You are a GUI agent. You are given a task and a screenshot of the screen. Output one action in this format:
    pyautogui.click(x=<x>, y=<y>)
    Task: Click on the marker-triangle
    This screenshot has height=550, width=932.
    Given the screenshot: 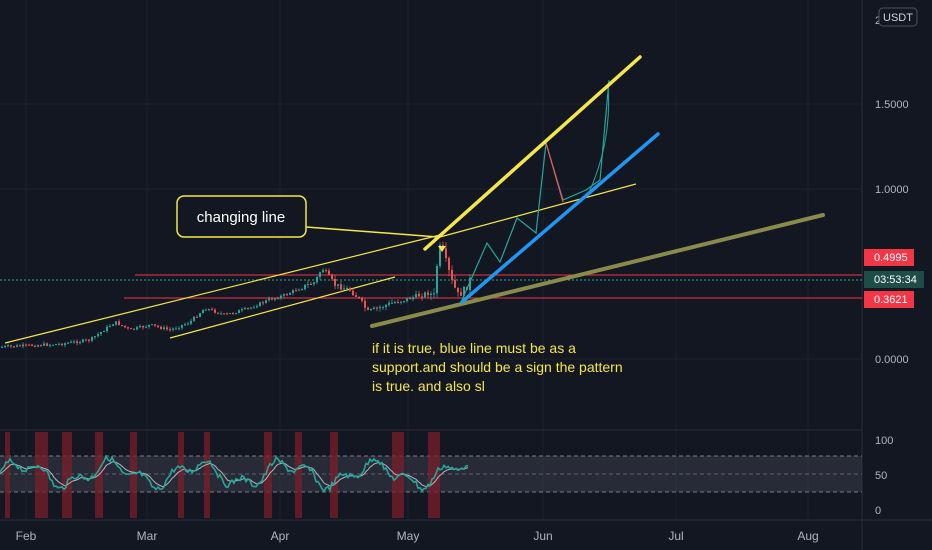 What is the action you would take?
    pyautogui.click(x=442, y=249)
    